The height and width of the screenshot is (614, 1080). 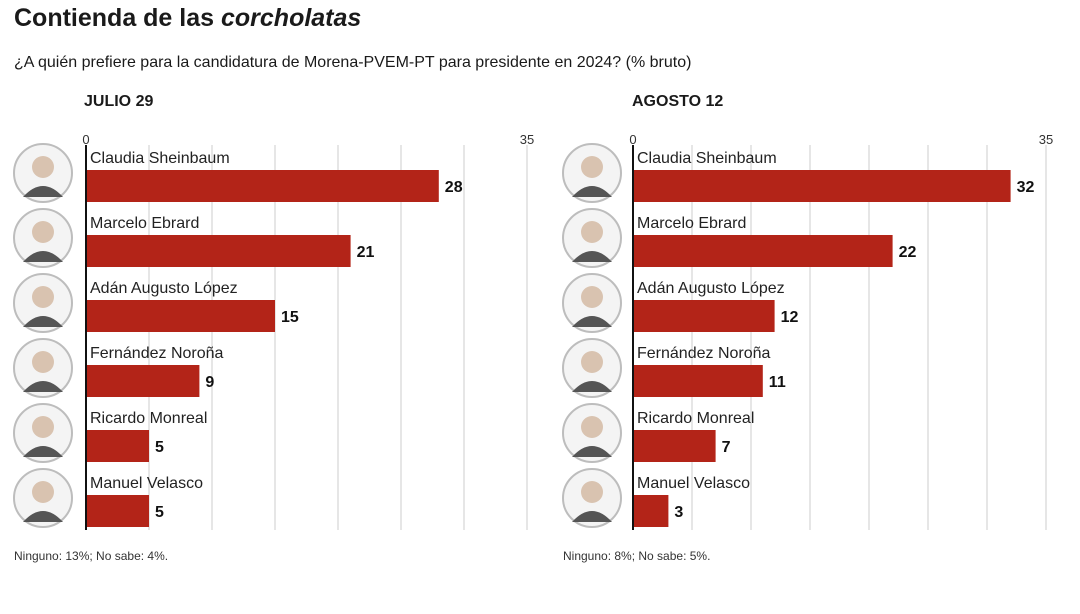 I want to click on panel-title-julio: JULIO 29, so click(x=119, y=101).